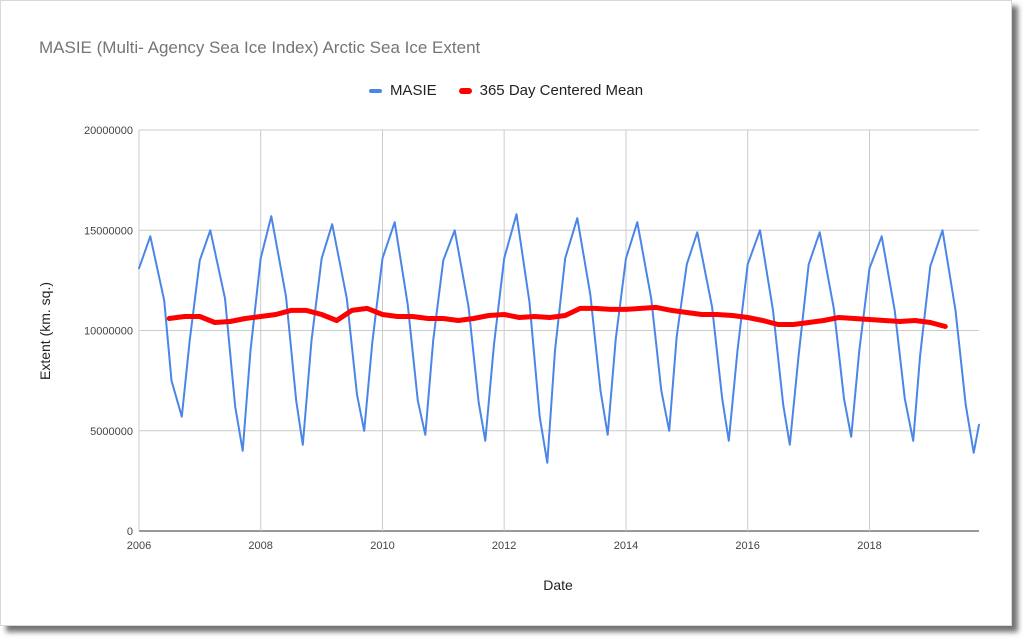  What do you see at coordinates (108, 131) in the screenshot?
I see `y-tick-label: 20000000` at bounding box center [108, 131].